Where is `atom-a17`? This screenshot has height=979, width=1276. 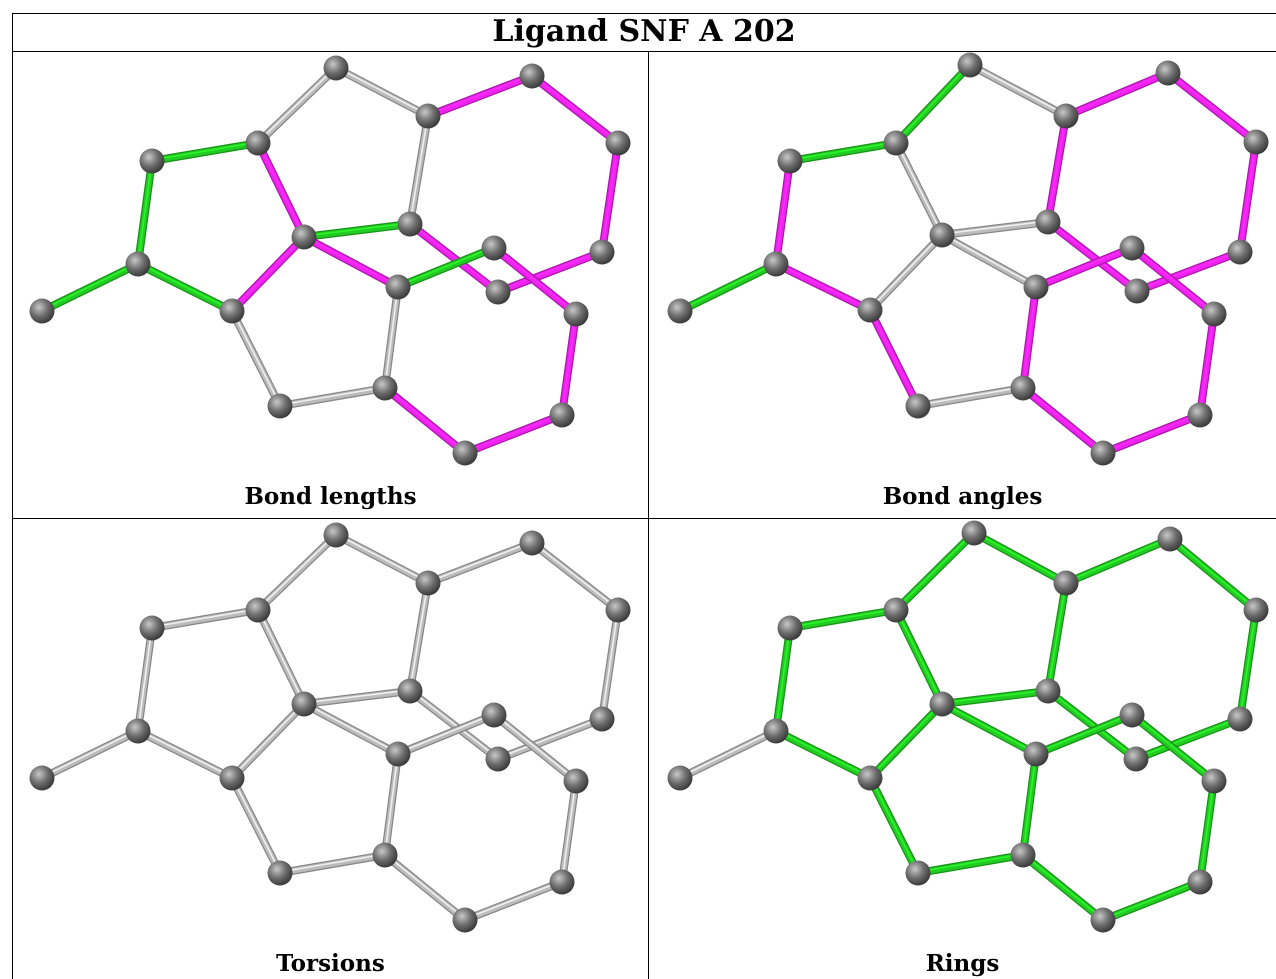 atom-a17 is located at coordinates (1132, 248).